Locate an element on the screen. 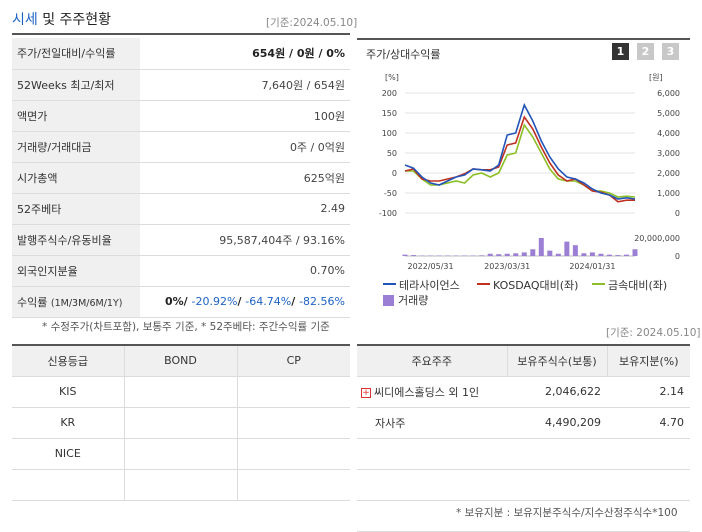 The height and width of the screenshot is (532, 702). section-title: 시세 및 주주현황 is located at coordinates (61, 19).